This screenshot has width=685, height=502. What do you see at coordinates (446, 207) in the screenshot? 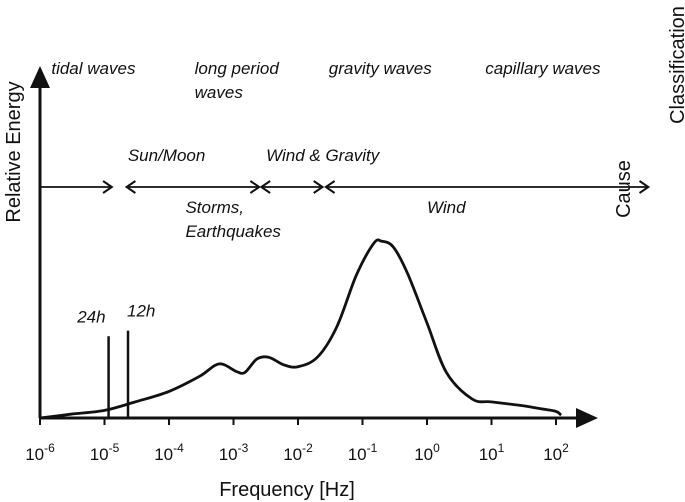
I see `cause-label: Wind` at bounding box center [446, 207].